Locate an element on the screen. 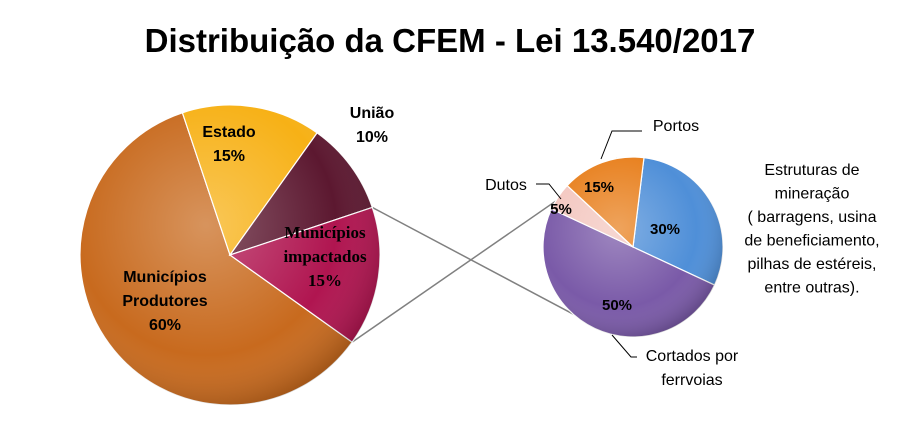  value-label-dutos: 5% is located at coordinates (561, 209).